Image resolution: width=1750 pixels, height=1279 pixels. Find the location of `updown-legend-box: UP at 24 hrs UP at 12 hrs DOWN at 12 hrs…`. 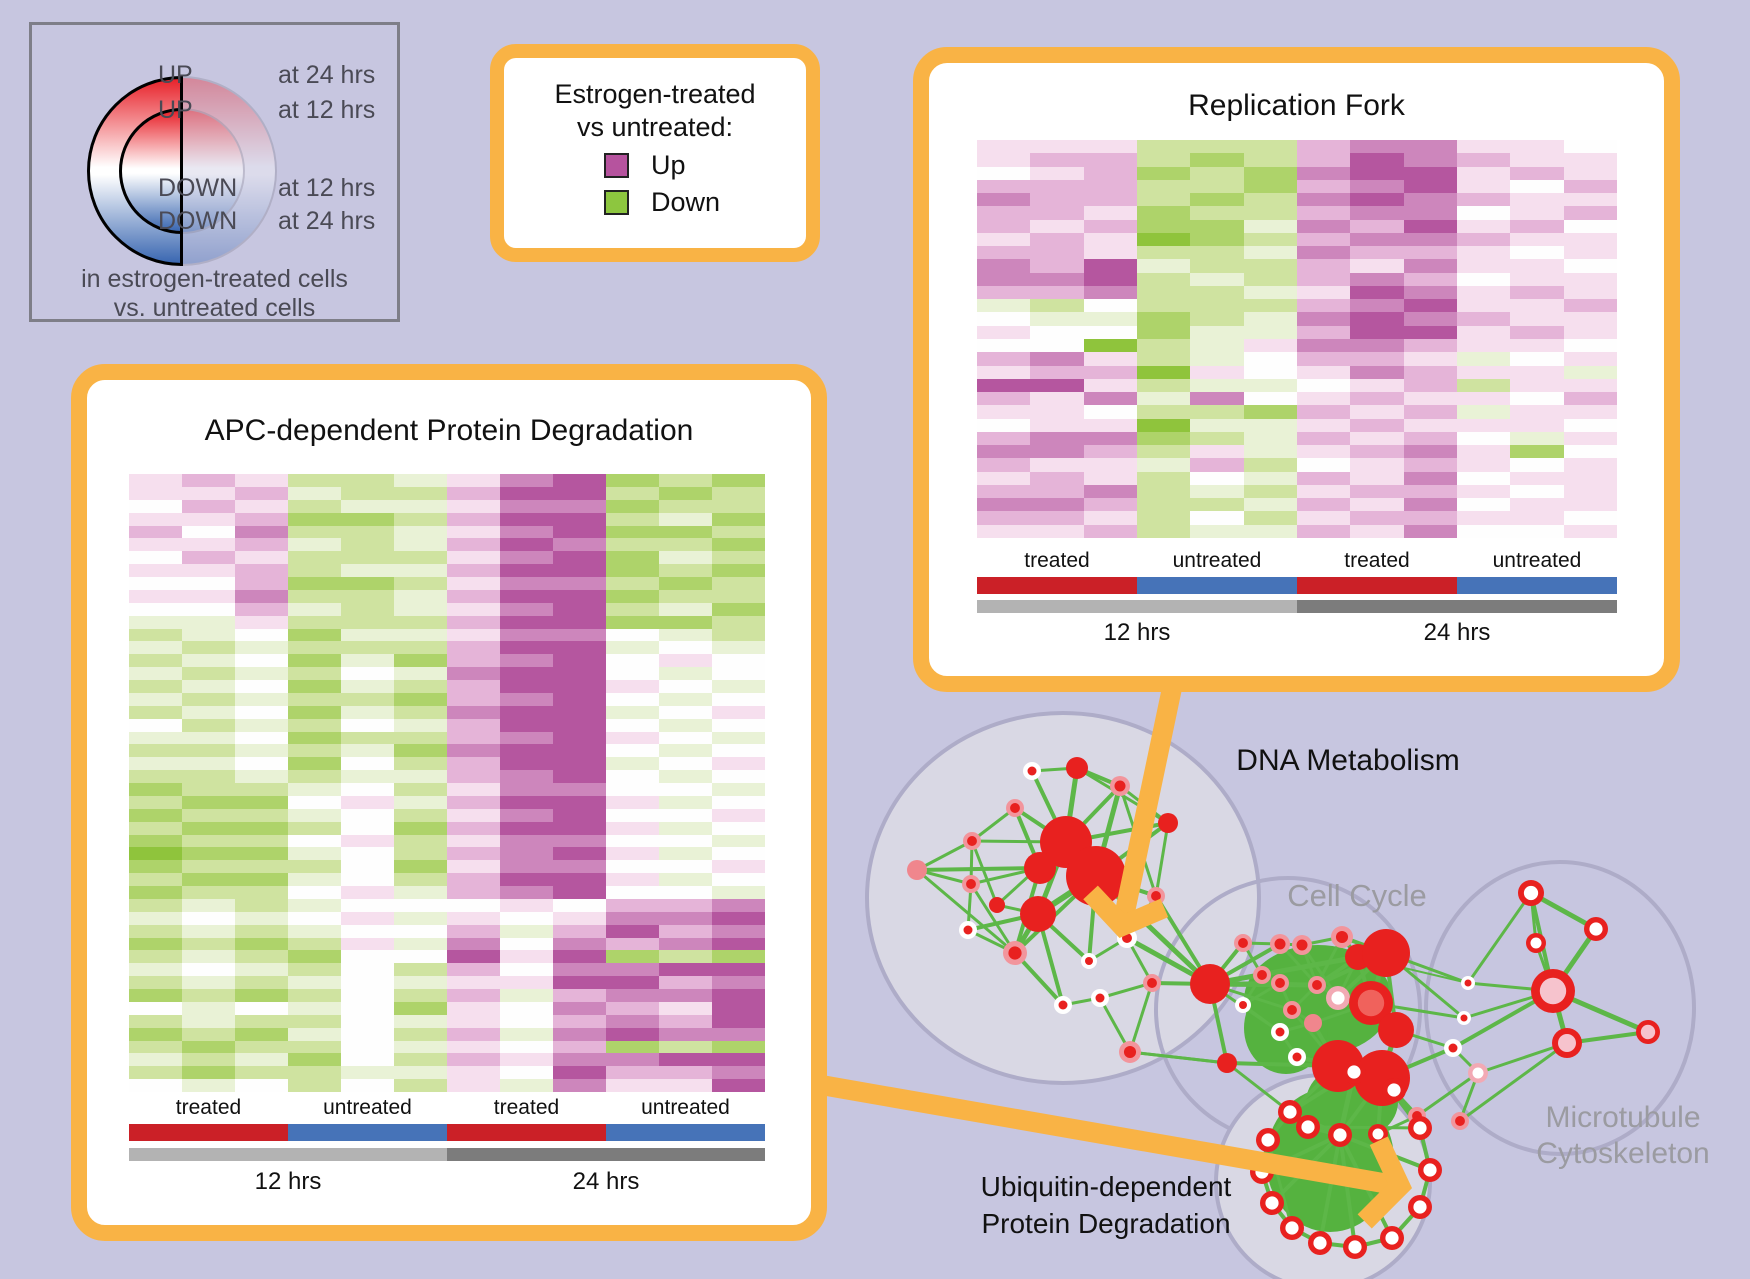

updown-legend-box: UP at 24 hrs UP at 12 hrs DOWN at 12 hrs… is located at coordinates (214, 172).